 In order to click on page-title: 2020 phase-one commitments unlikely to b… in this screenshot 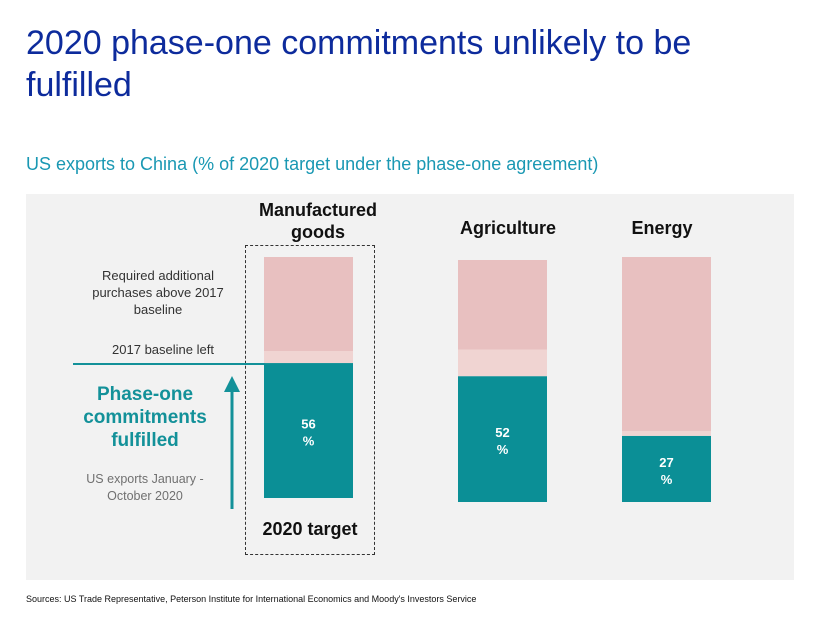, I will do `click(359, 64)`.